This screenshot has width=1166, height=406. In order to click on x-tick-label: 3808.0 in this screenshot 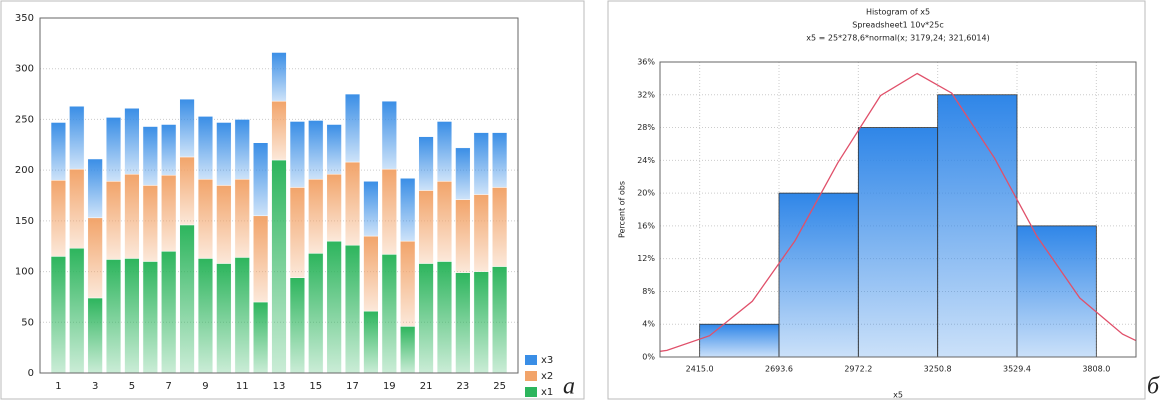, I will do `click(1096, 369)`.